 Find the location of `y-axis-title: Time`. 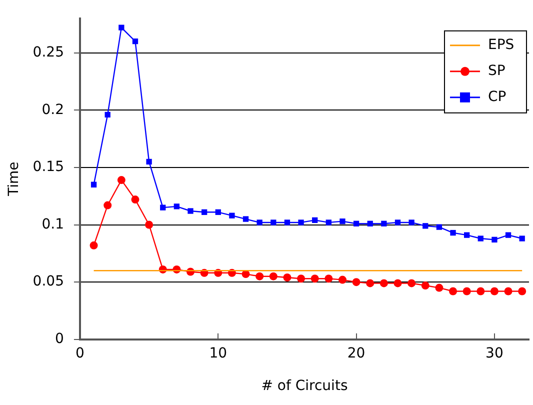

y-axis-title: Time is located at coordinates (14, 180).